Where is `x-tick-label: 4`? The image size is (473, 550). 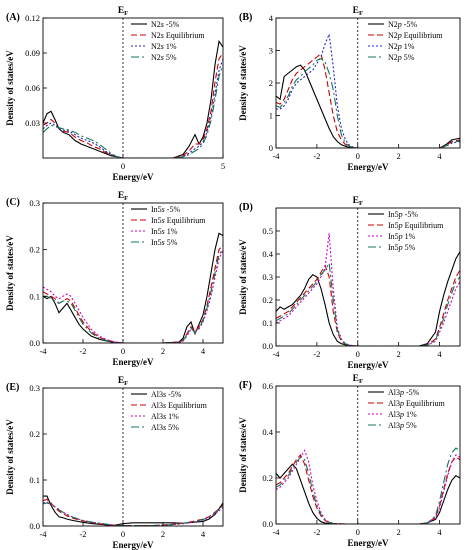 x-tick-label: 4 is located at coordinates (439, 156).